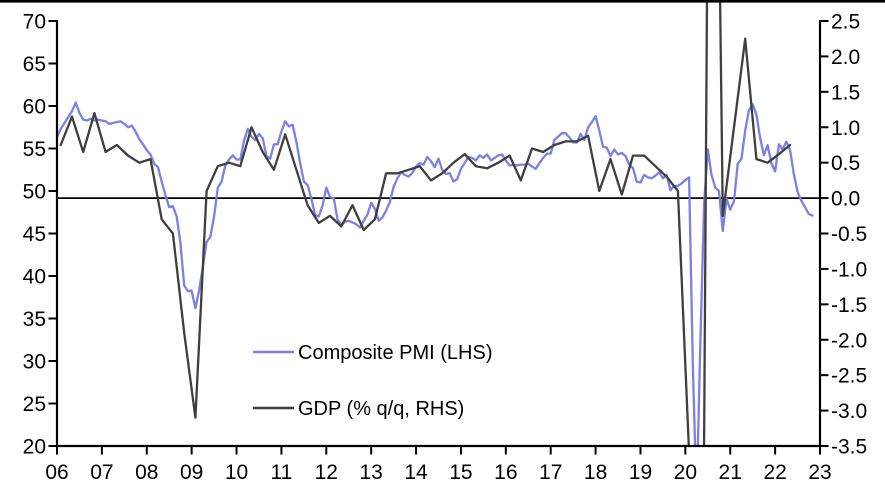 This screenshot has width=885, height=494. What do you see at coordinates (505, 472) in the screenshot?
I see `x-tick-label: 16` at bounding box center [505, 472].